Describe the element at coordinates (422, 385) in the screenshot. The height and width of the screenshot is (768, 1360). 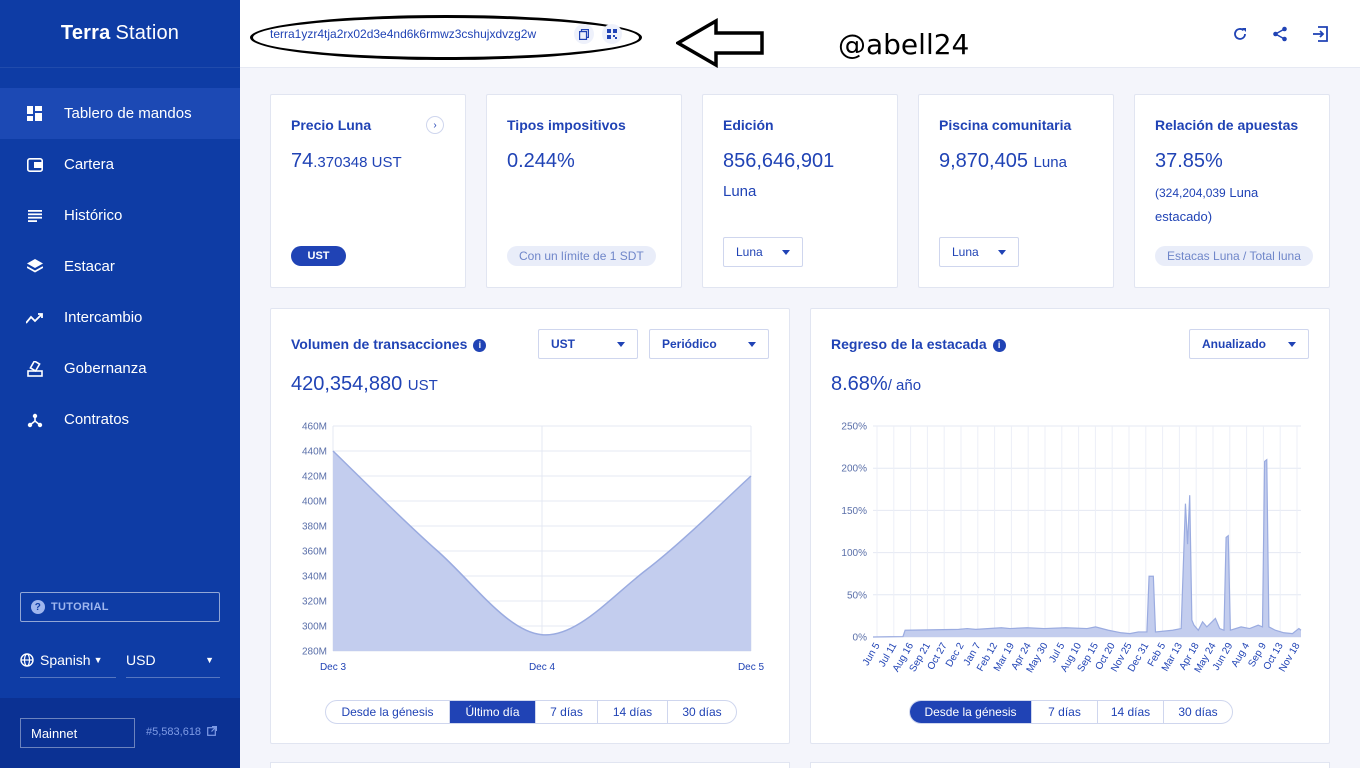
I see `tx-volume-unit: UST` at that location.